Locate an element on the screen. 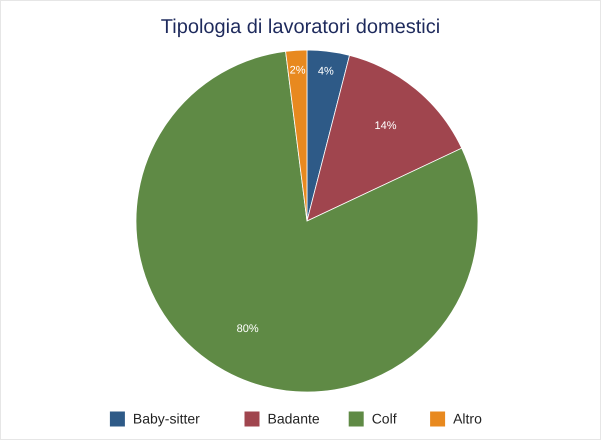 The image size is (601, 440). chart-title: Tipologia di lavoratori domestici is located at coordinates (300, 27).